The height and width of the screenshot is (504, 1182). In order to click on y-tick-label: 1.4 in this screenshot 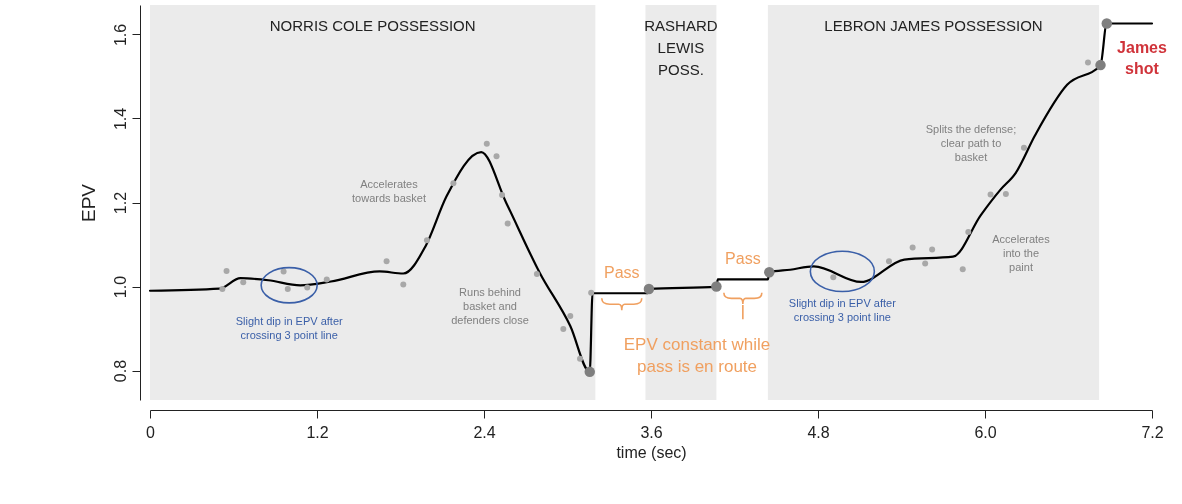, I will do `click(120, 119)`.